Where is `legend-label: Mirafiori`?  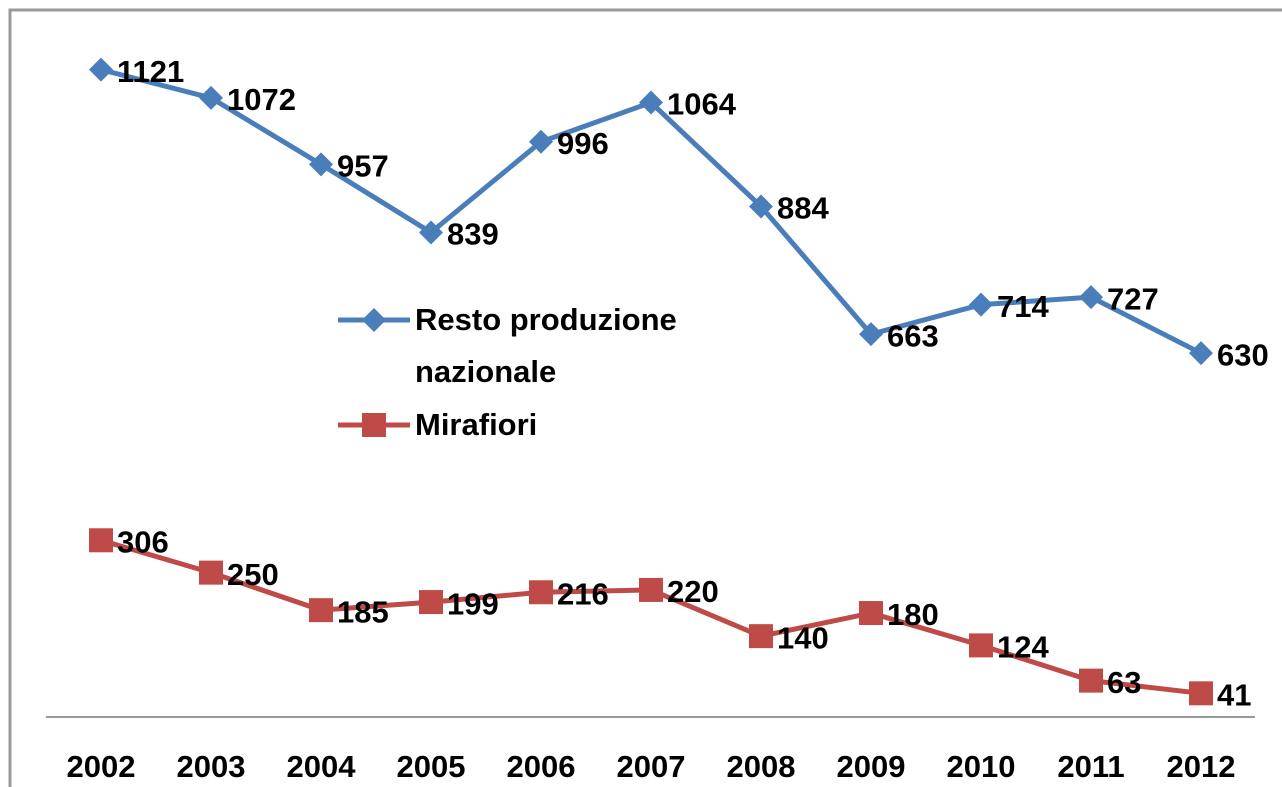 legend-label: Mirafiori is located at coordinates (476, 424).